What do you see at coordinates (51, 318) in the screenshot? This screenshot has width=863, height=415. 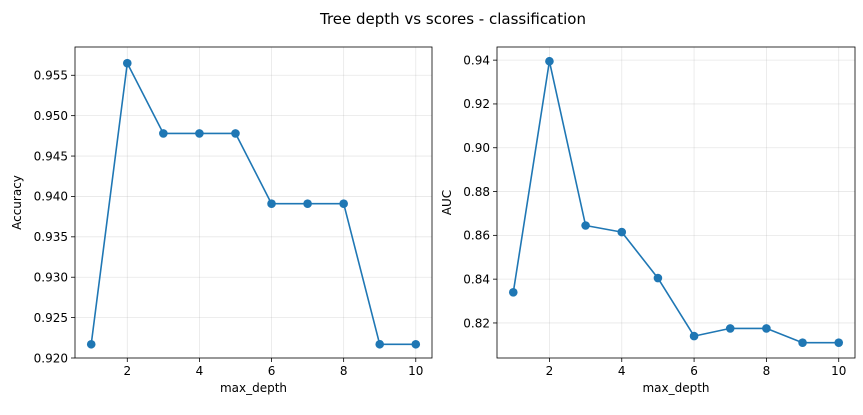 I see `y-tick-label: 0.925` at bounding box center [51, 318].